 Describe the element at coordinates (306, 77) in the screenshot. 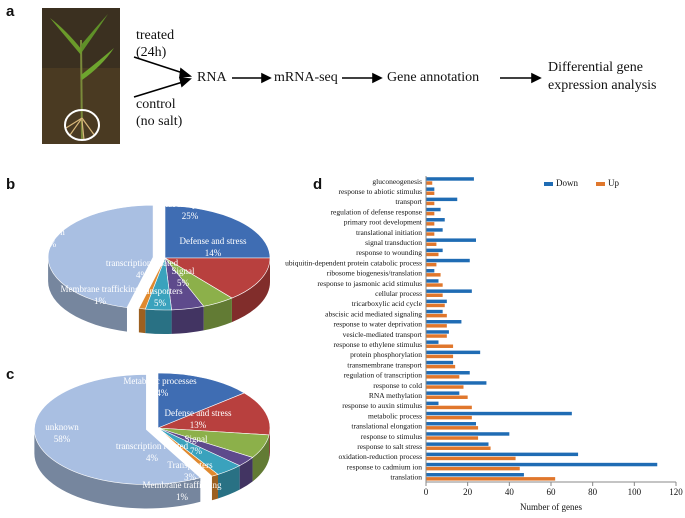

I see `step-label: mRNA-seq` at that location.